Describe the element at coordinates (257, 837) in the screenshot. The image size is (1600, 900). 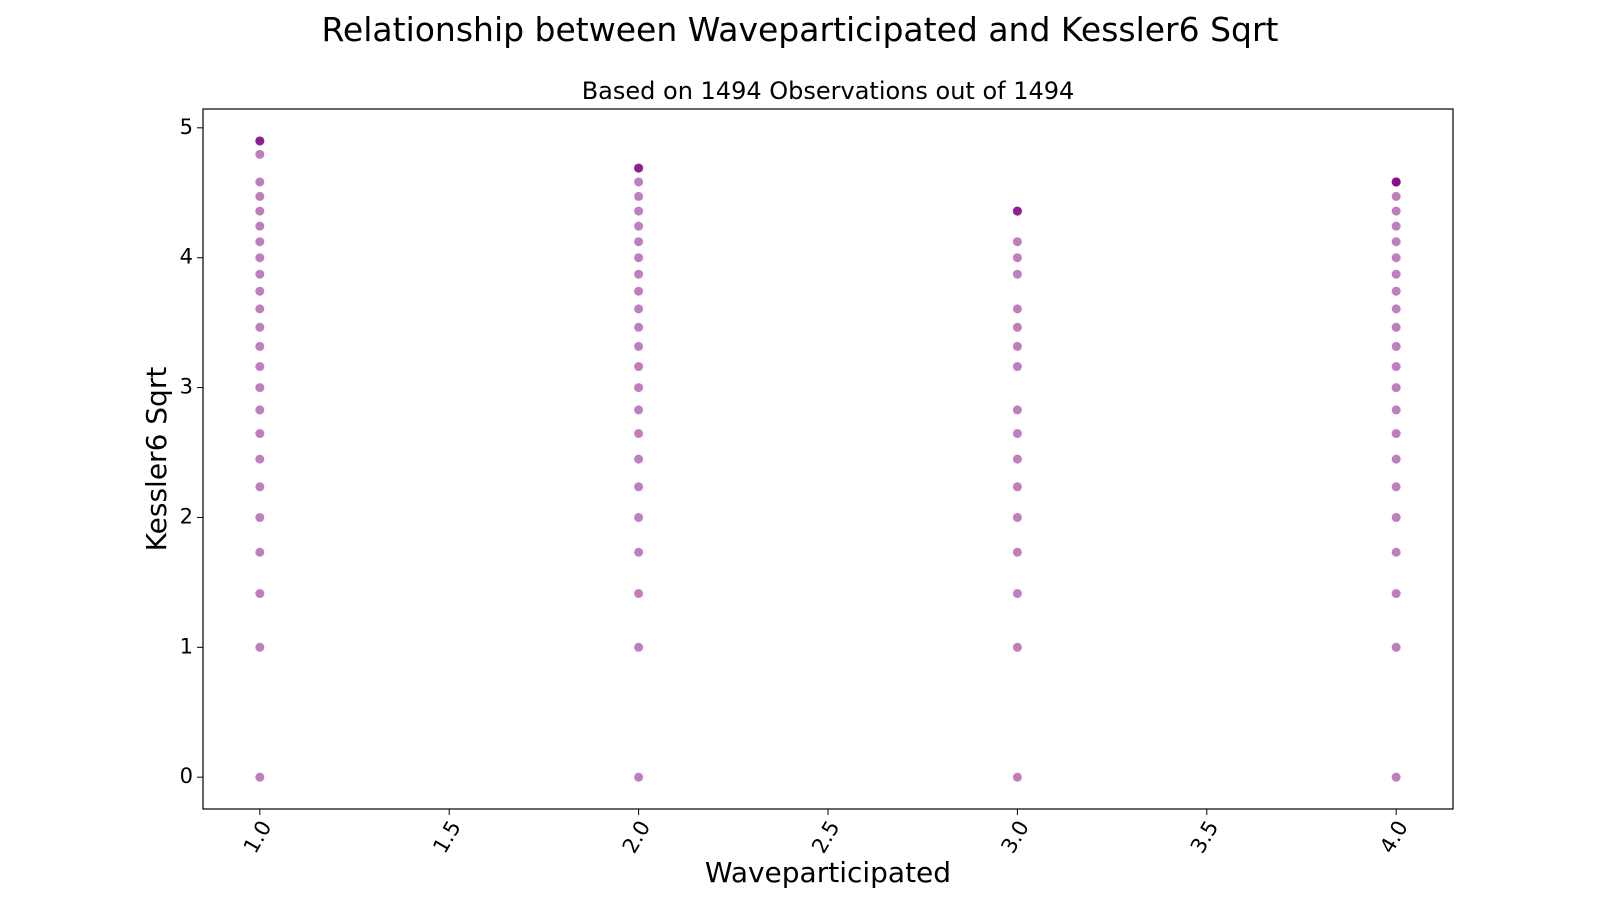
I see `x-tick-label: 1.0` at that location.